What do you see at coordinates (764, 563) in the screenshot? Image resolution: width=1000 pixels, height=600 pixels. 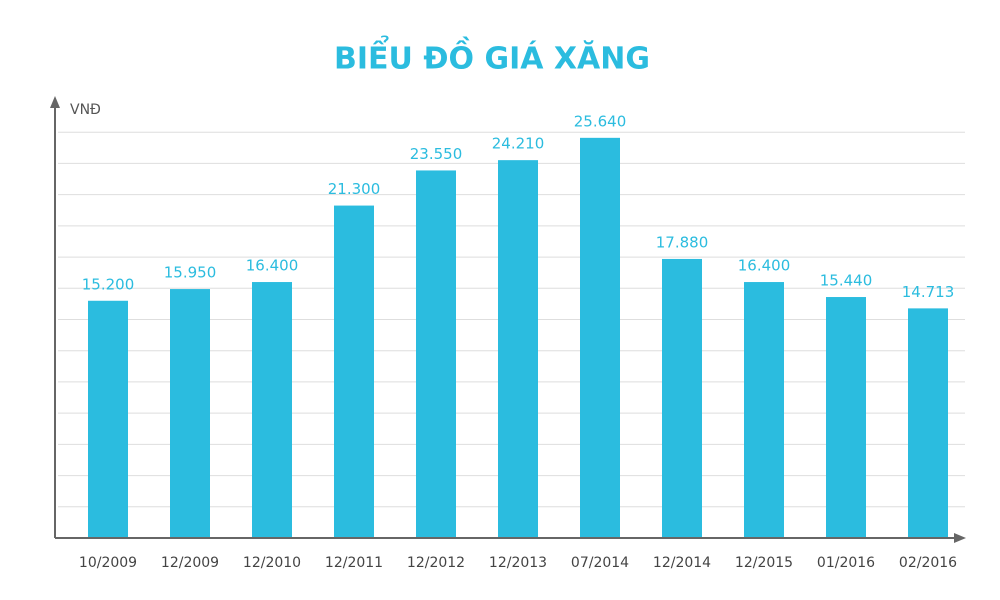 I see `x-tick-label: 12/2015` at bounding box center [764, 563].